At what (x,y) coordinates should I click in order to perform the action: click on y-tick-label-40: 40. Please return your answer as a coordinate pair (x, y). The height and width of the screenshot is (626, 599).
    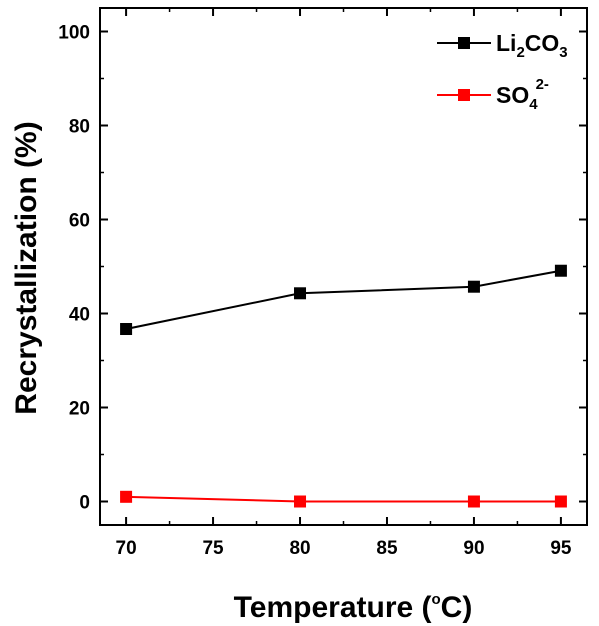
    Looking at the image, I should click on (79, 315).